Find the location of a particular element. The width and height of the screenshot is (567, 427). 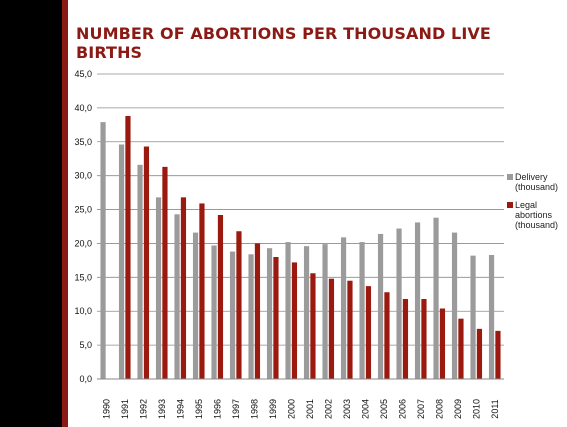

y-tick-label: 25,0 is located at coordinates (83, 210).